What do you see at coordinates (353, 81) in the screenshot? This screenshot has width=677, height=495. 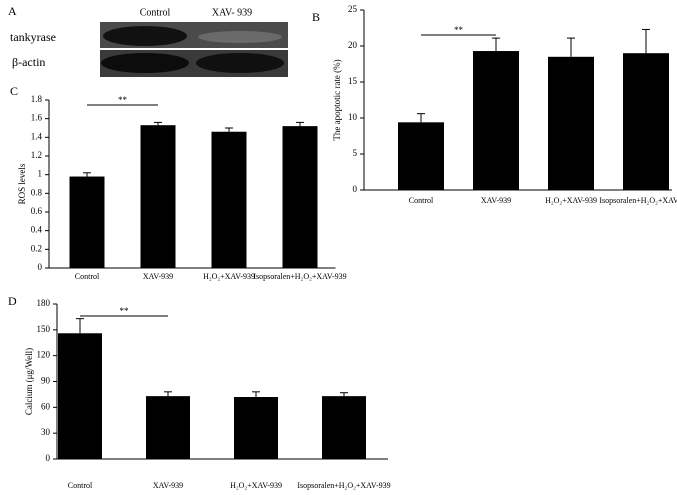 I see `y-tick-label: 15` at bounding box center [353, 81].